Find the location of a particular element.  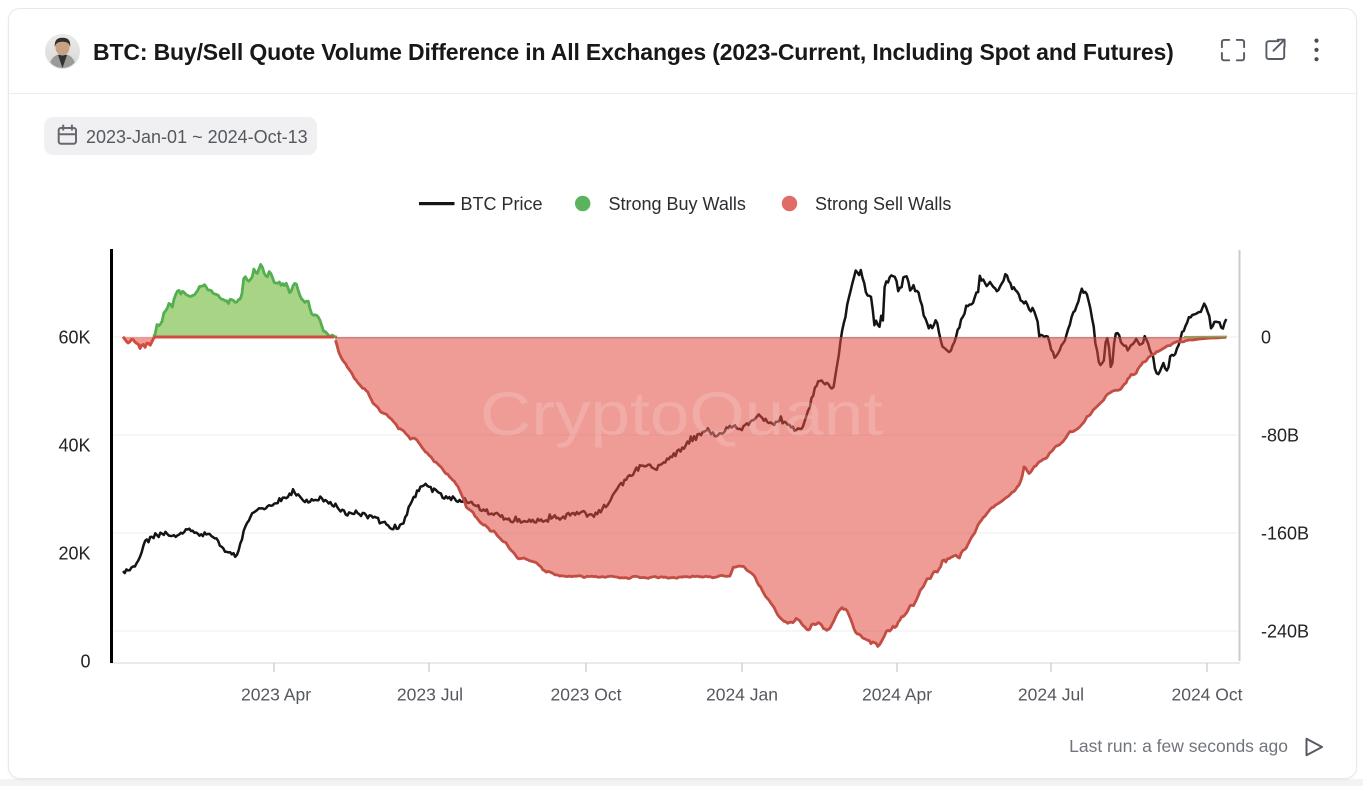

svg-text: -160B is located at coordinates (1285, 534).